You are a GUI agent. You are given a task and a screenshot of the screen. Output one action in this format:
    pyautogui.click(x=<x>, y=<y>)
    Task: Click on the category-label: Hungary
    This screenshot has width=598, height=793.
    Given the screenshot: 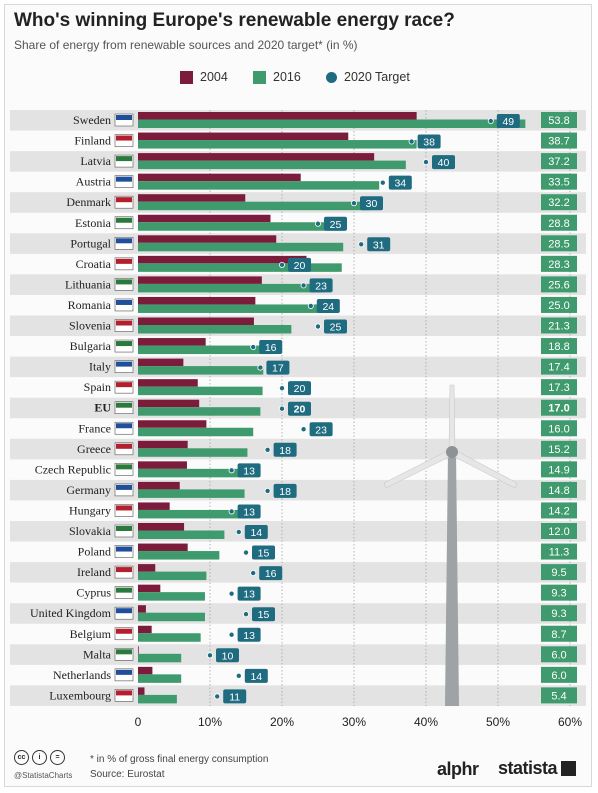 What is the action you would take?
    pyautogui.click(x=90, y=510)
    